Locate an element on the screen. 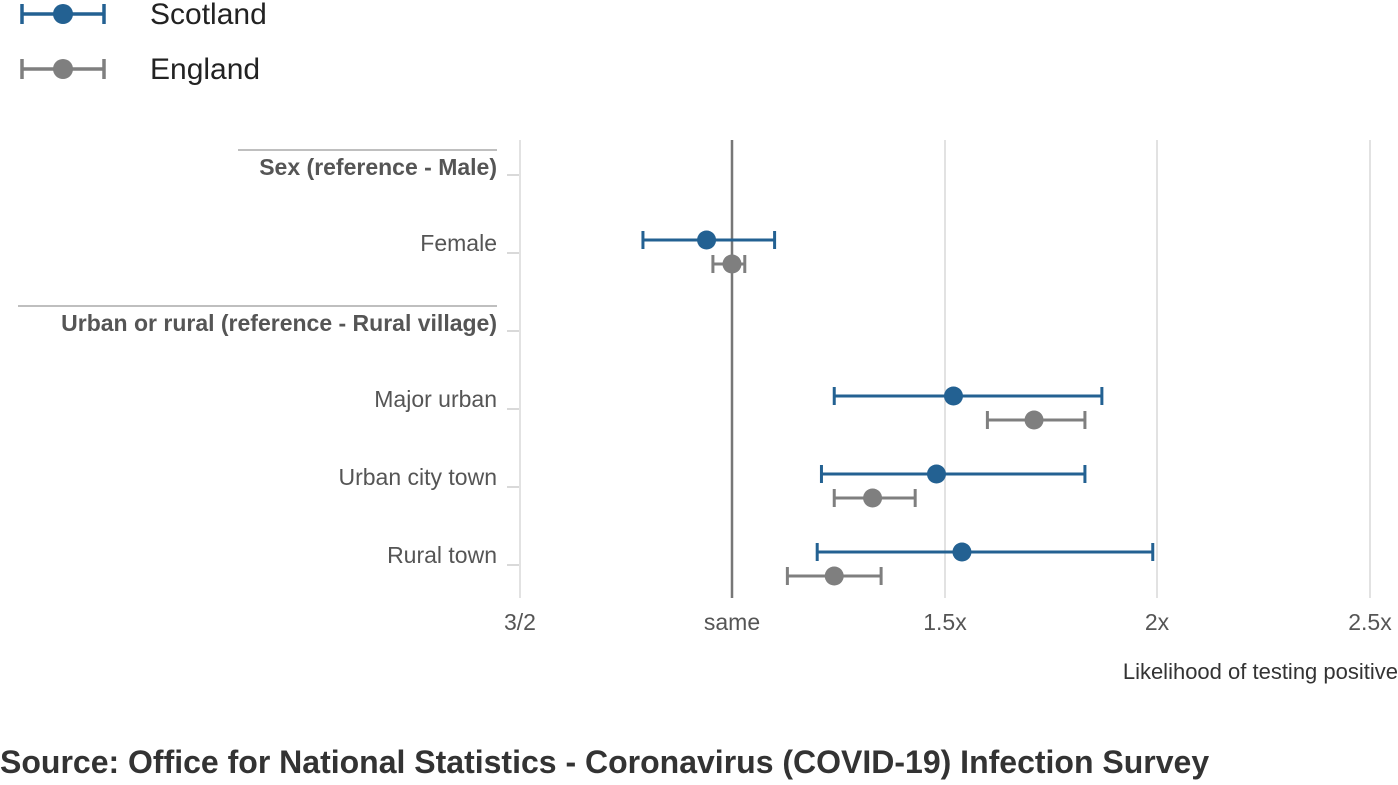  legend-item-england: England is located at coordinates (140, 69).